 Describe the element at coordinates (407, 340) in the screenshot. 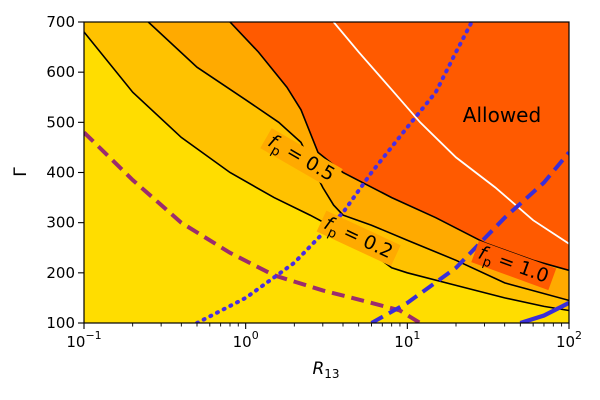

I see `x-tick-label: 10¹` at that location.